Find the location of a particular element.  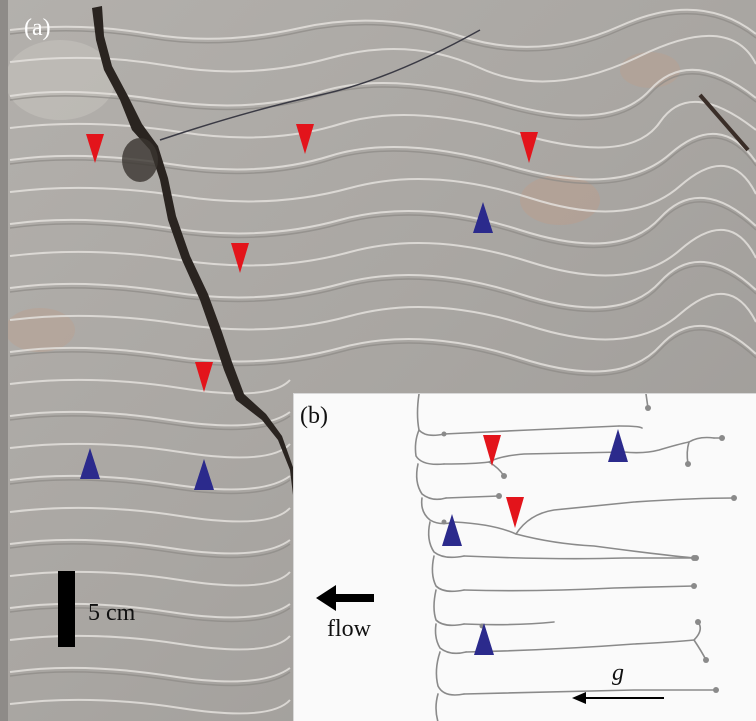

panel-b-label: (b) is located at coordinates (314, 416).